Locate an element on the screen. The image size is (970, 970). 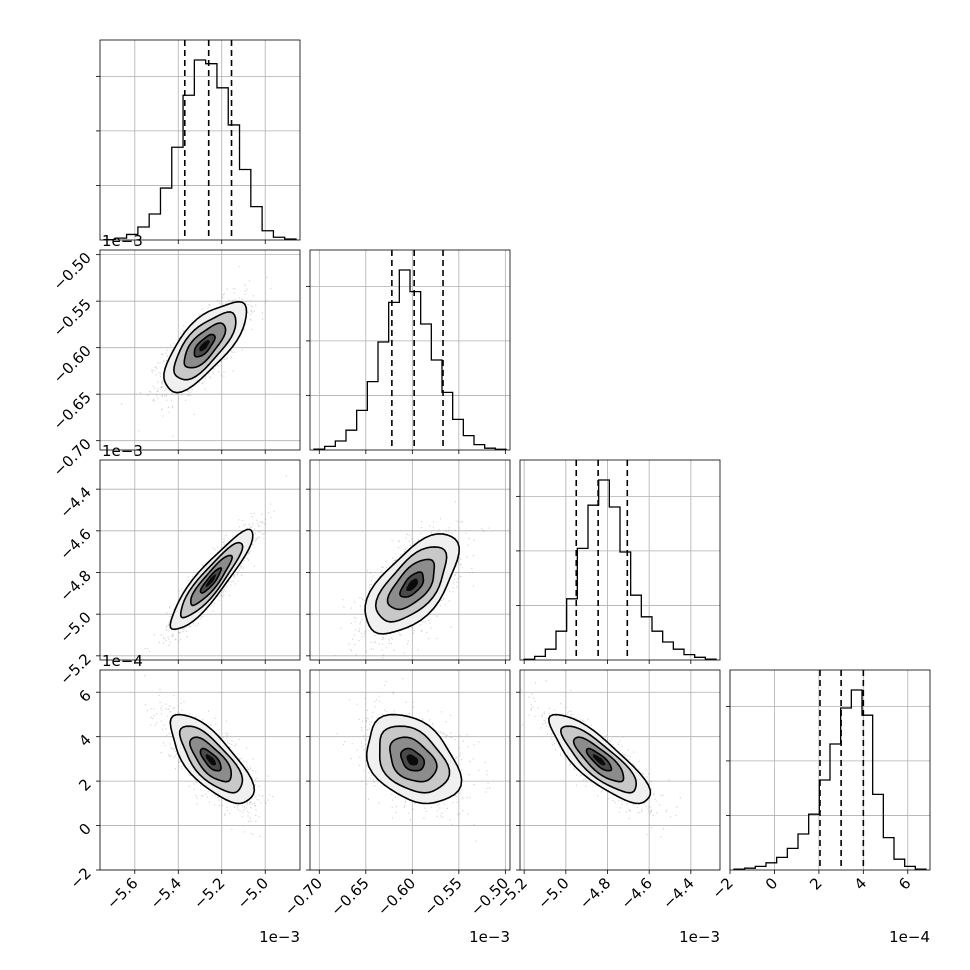
y-tick-label-1: −0.50 is located at coordinates (72, 271).